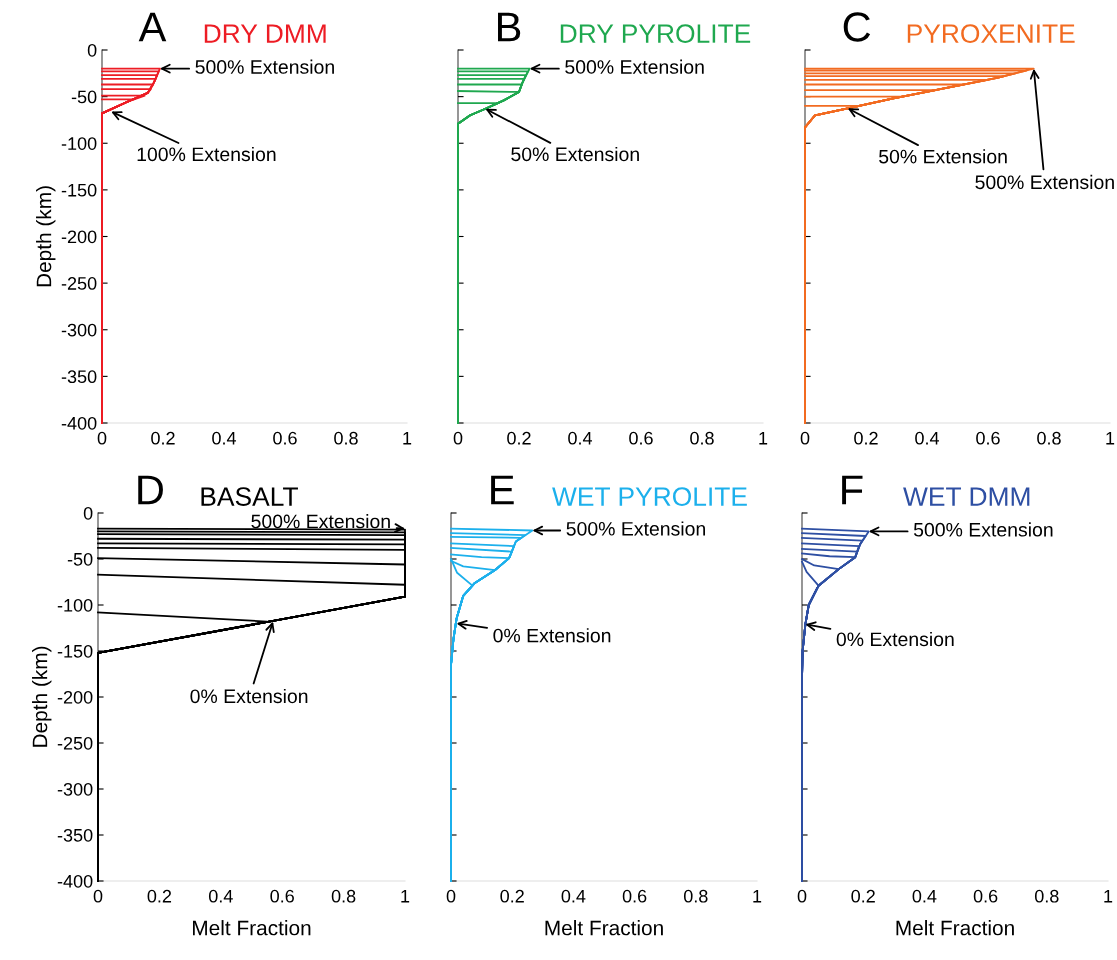 This screenshot has width=1117, height=960. Describe the element at coordinates (265, 33) in the screenshot. I see `chart-subtitle: DRY DMM` at that location.